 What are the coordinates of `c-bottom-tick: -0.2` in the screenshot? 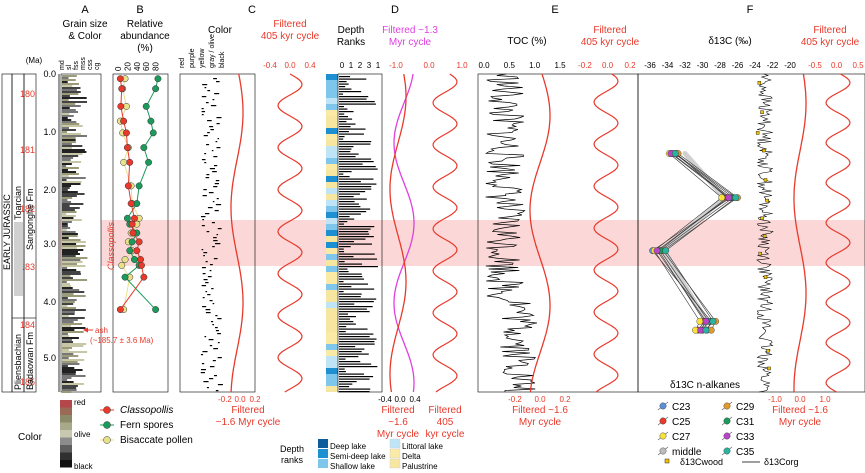 It's located at (225, 399).